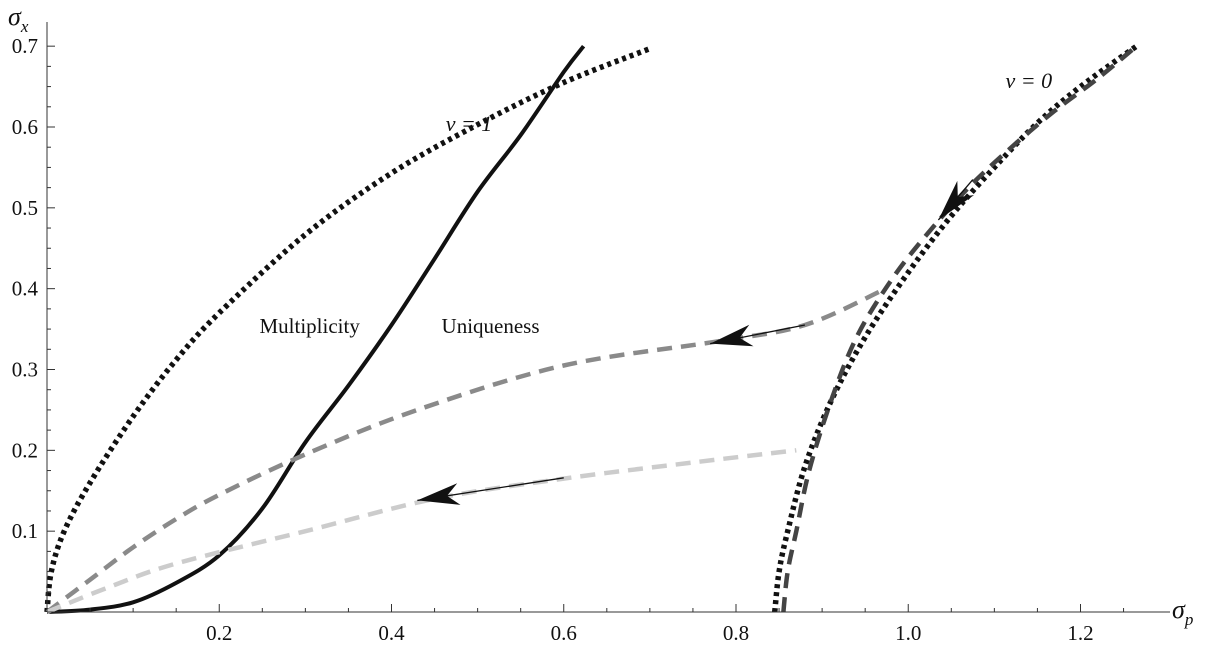  I want to click on annotation-label-3: Uniqueness, so click(491, 326).